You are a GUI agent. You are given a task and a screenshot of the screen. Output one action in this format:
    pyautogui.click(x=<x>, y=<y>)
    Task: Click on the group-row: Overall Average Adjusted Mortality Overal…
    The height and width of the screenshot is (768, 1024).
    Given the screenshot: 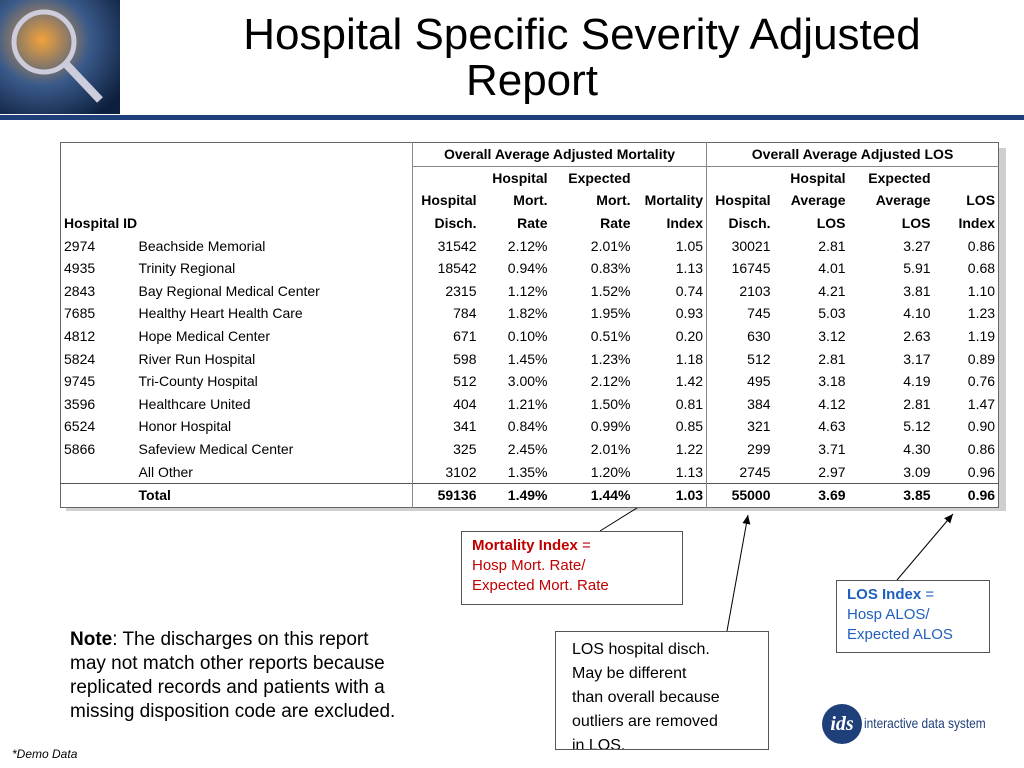 What is the action you would take?
    pyautogui.click(x=530, y=154)
    